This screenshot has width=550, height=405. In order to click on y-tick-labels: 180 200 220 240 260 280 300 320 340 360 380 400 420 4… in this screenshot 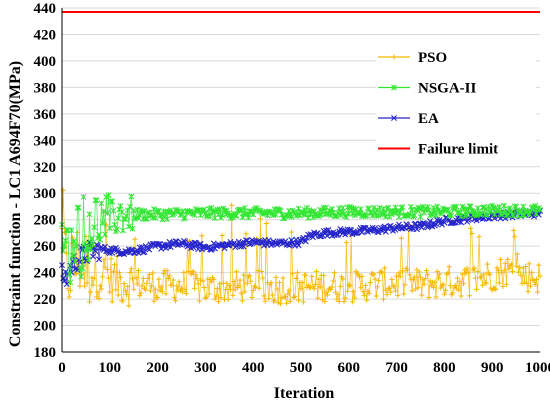, I will do `click(45, 181)`.